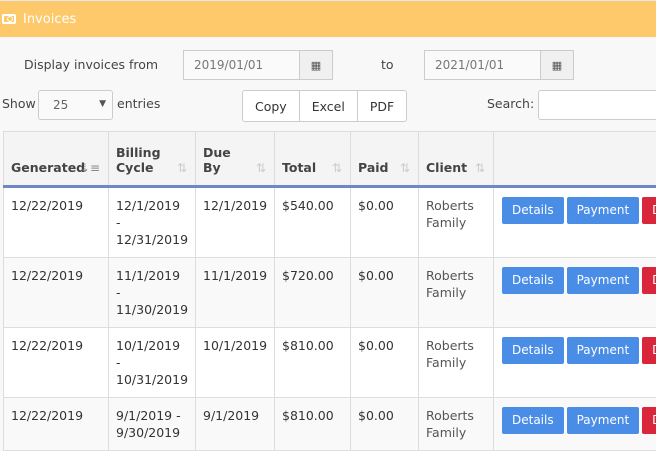 Image resolution: width=656 pixels, height=451 pixels. I want to click on panel-title: Invoices, so click(49, 19).